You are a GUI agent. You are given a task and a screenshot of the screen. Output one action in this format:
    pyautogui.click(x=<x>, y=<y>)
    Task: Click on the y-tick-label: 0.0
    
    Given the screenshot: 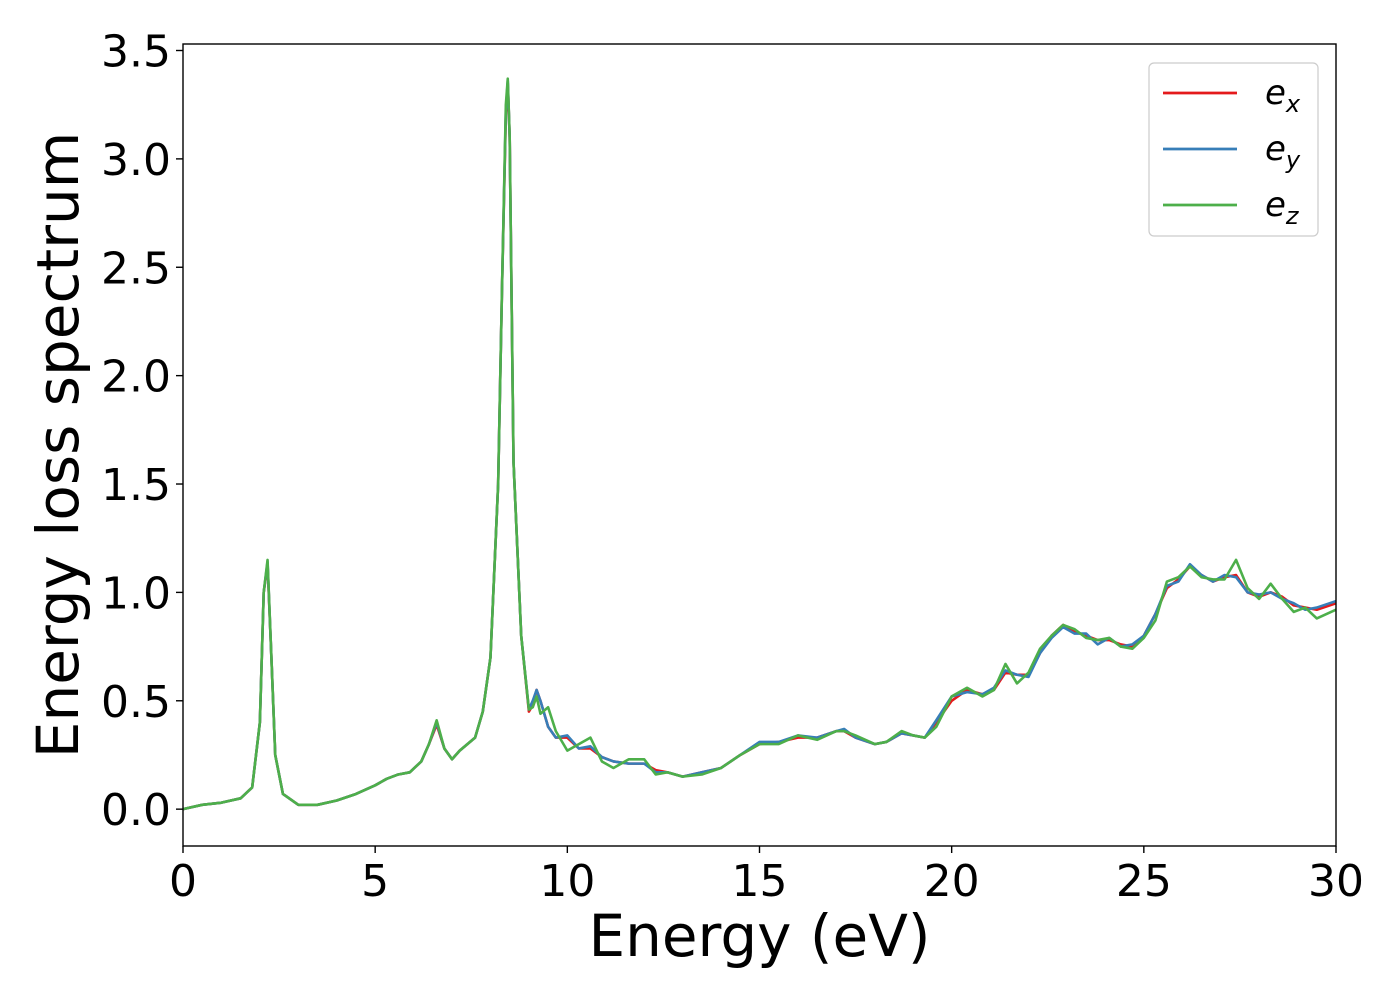 What is the action you would take?
    pyautogui.click(x=136, y=810)
    